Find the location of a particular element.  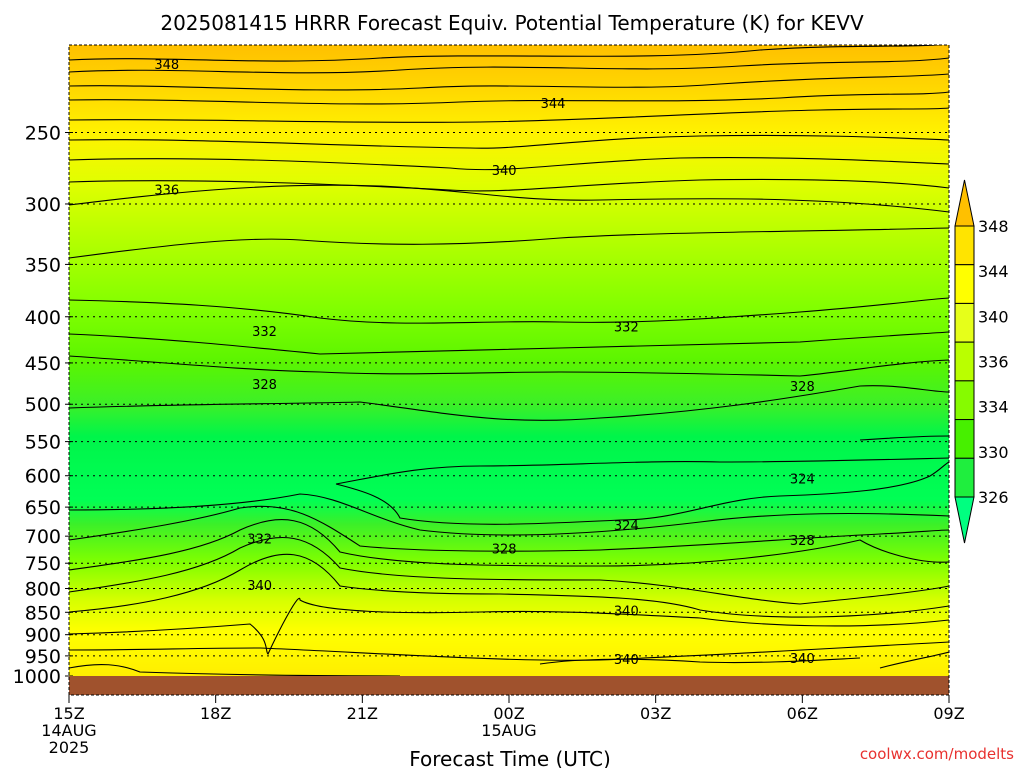

y-tick-label: 1000 is located at coordinates (37, 677).